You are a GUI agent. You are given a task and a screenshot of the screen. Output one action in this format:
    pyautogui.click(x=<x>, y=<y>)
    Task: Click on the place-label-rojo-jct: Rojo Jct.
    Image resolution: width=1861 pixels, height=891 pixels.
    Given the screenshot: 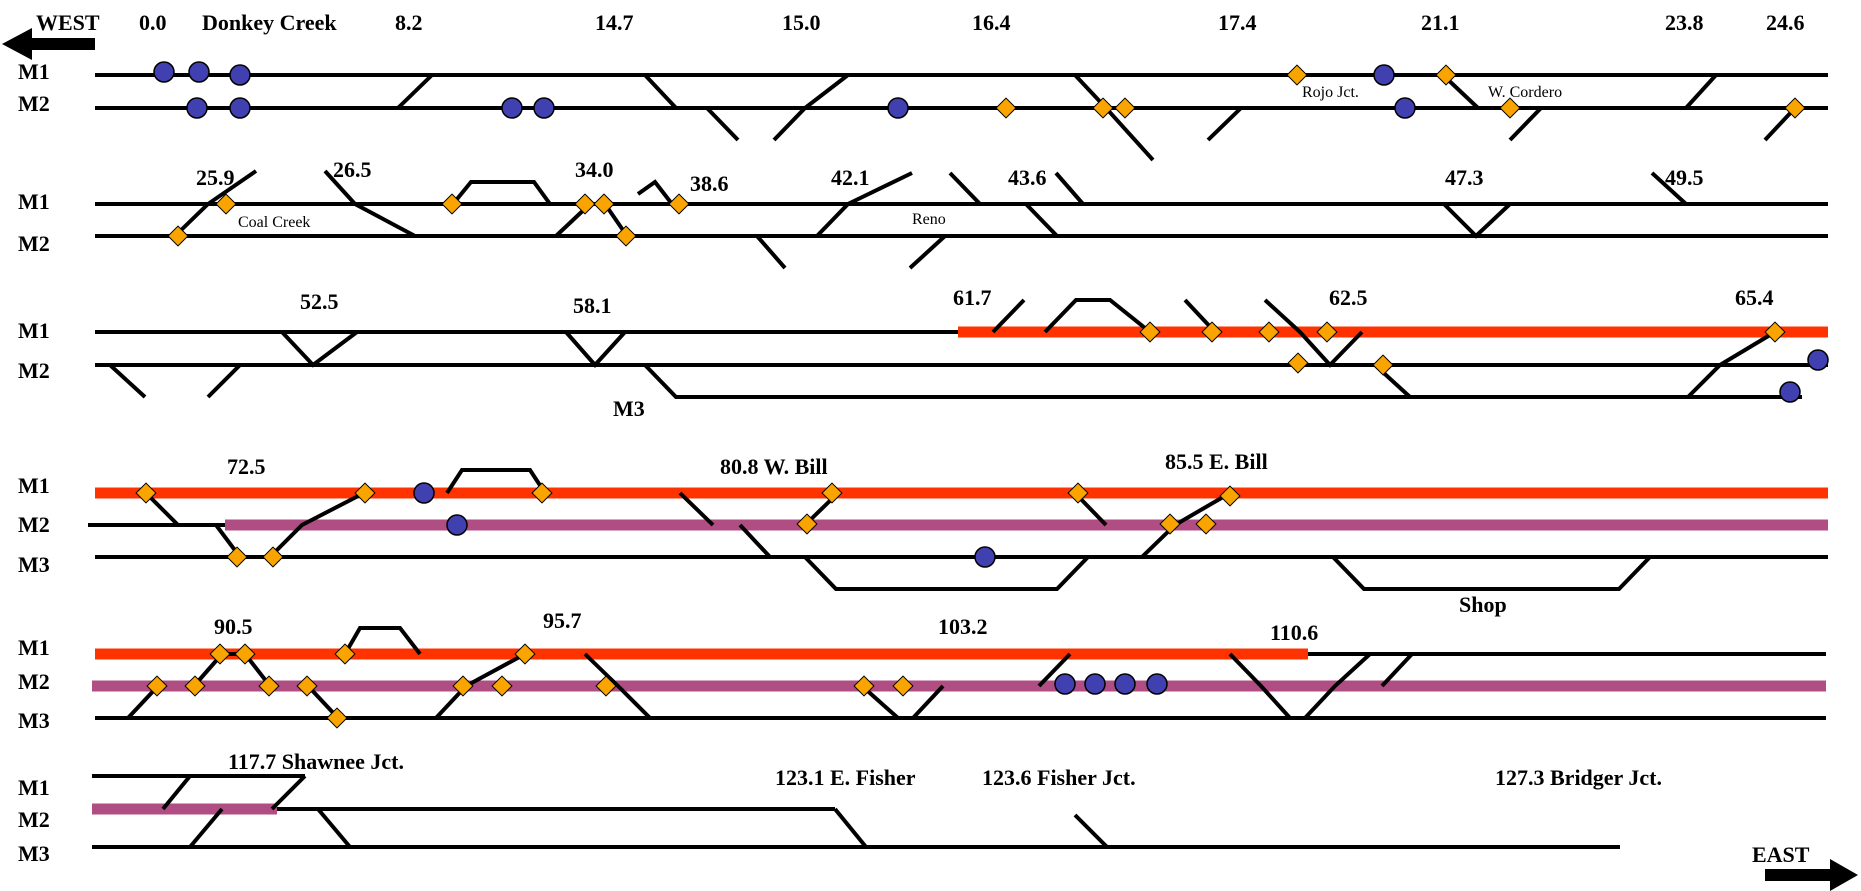 What is the action you would take?
    pyautogui.click(x=1330, y=92)
    